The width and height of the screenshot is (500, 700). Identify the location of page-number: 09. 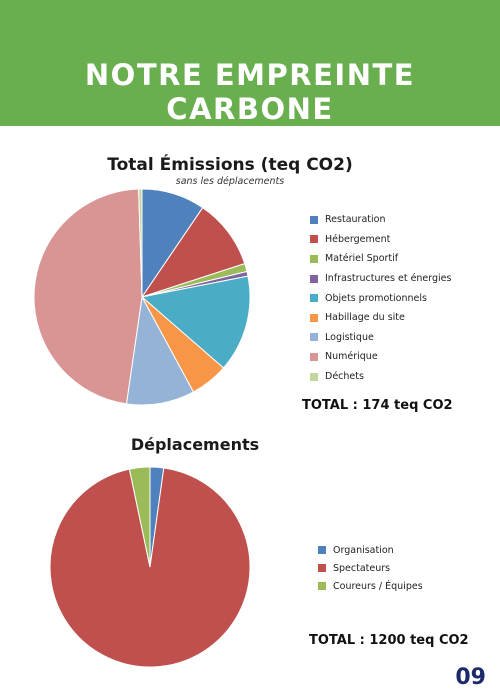
(470, 677).